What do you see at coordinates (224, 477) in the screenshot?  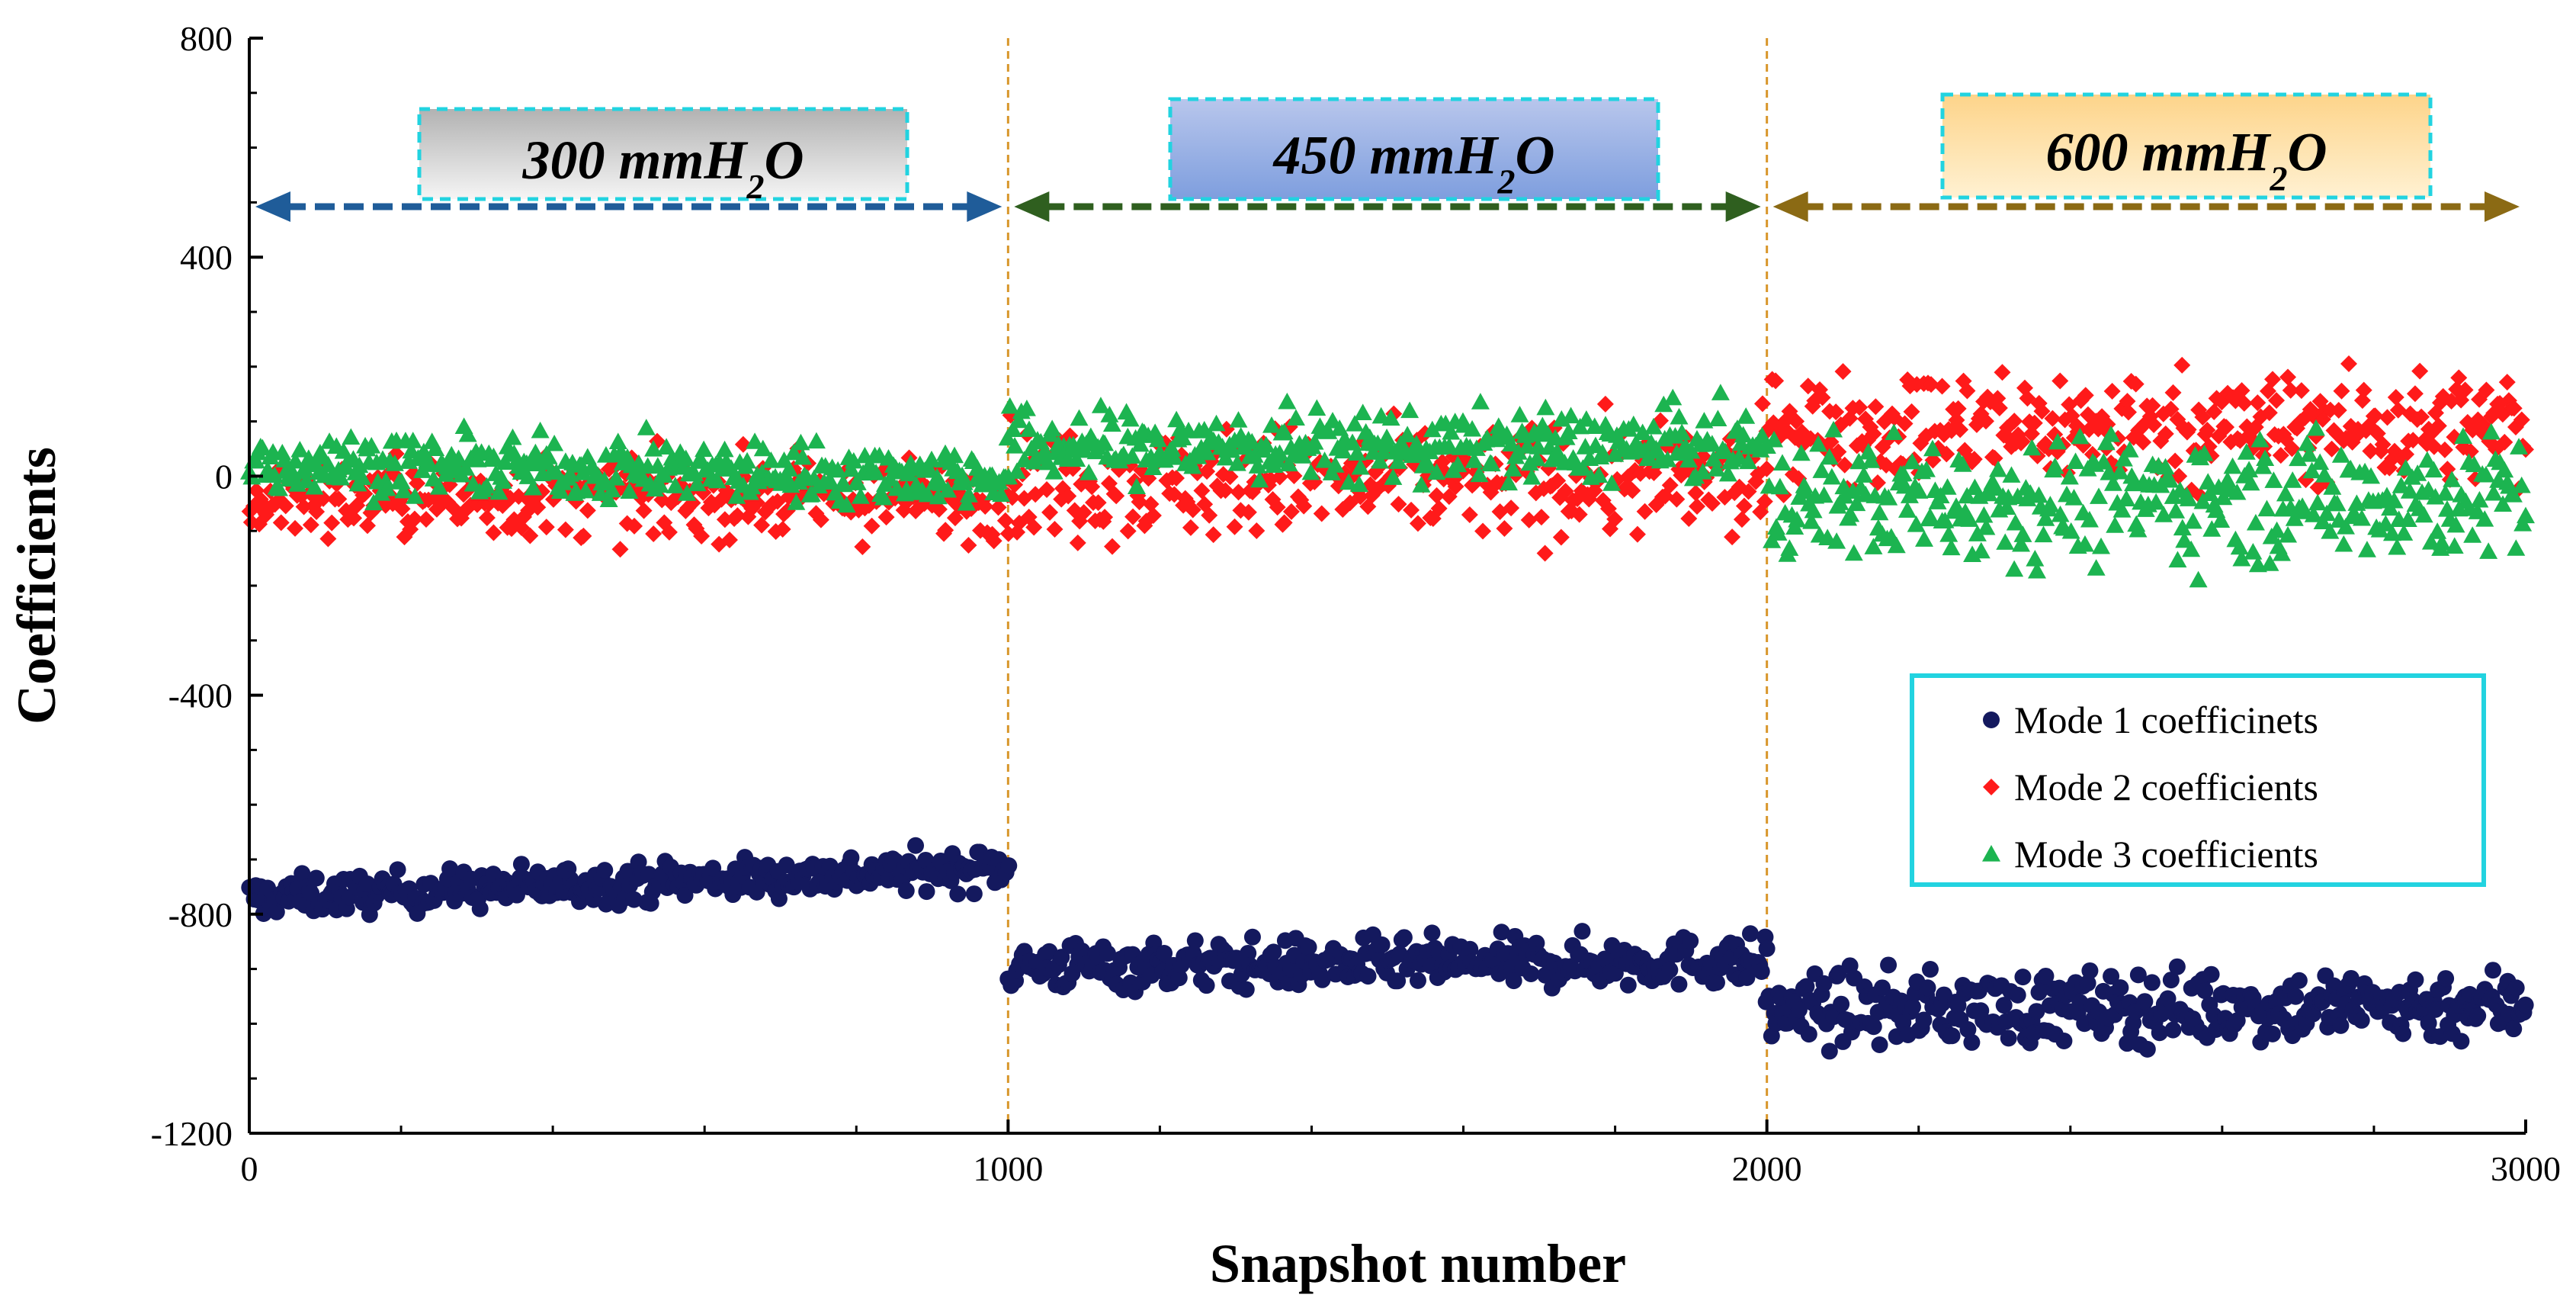 I see `y-tick-label: 0` at bounding box center [224, 477].